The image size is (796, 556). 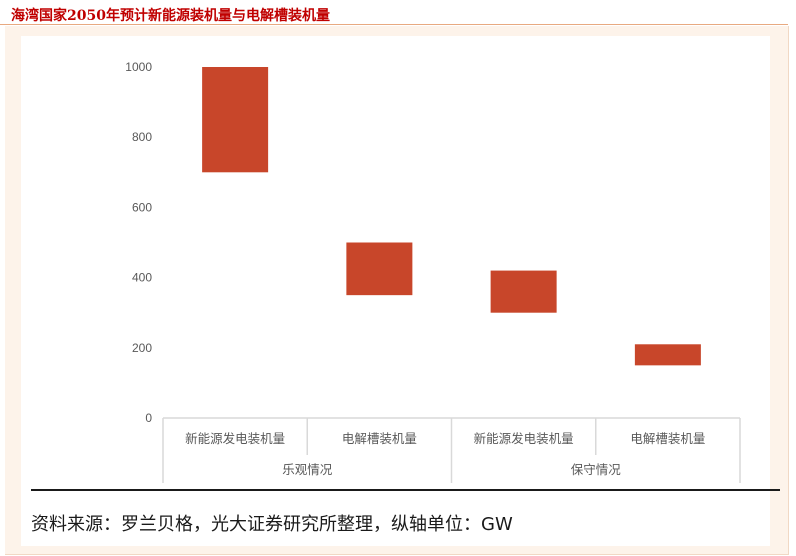 I want to click on x-group-label: 乐观情况, so click(x=307, y=469).